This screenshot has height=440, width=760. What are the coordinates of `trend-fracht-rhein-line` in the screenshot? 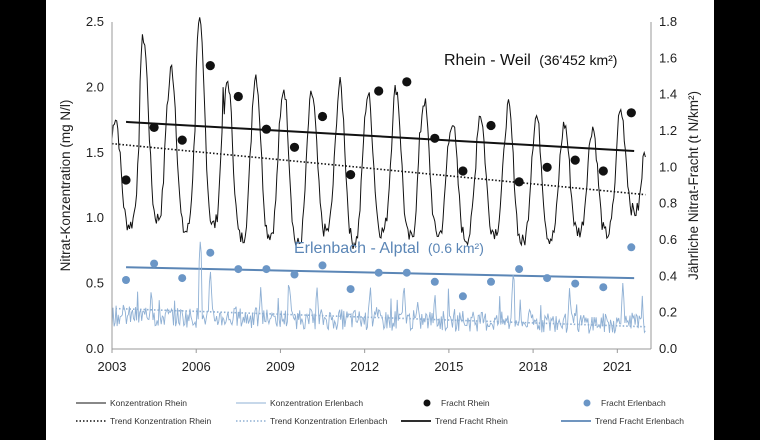 It's located at (380, 136).